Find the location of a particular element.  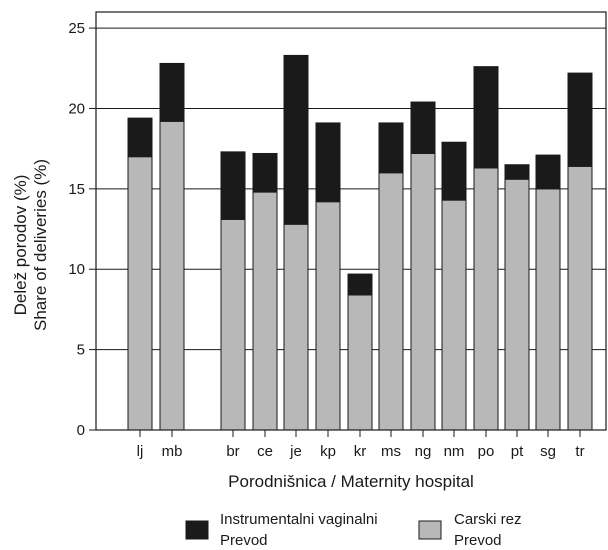

y-ticks: 0 5 10 15 20 25 is located at coordinates (82, 229).